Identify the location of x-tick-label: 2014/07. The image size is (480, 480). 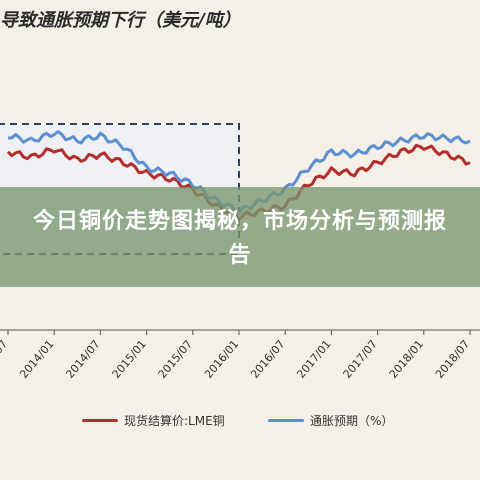
(82, 359).